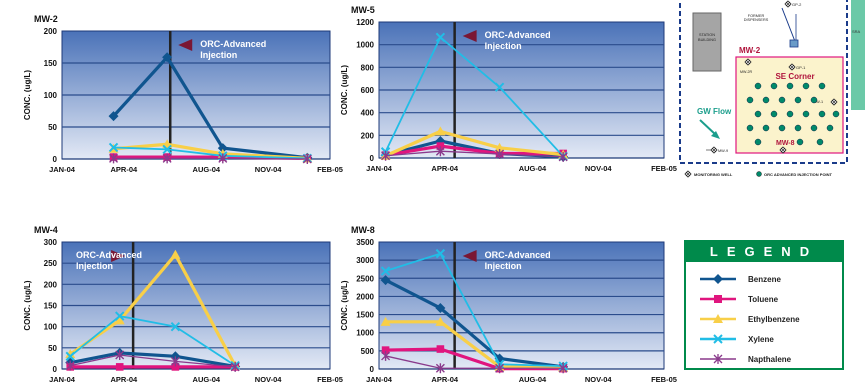  Describe the element at coordinates (759, 174) in the screenshot. I see `map-legend-injection-point-icon` at that location.